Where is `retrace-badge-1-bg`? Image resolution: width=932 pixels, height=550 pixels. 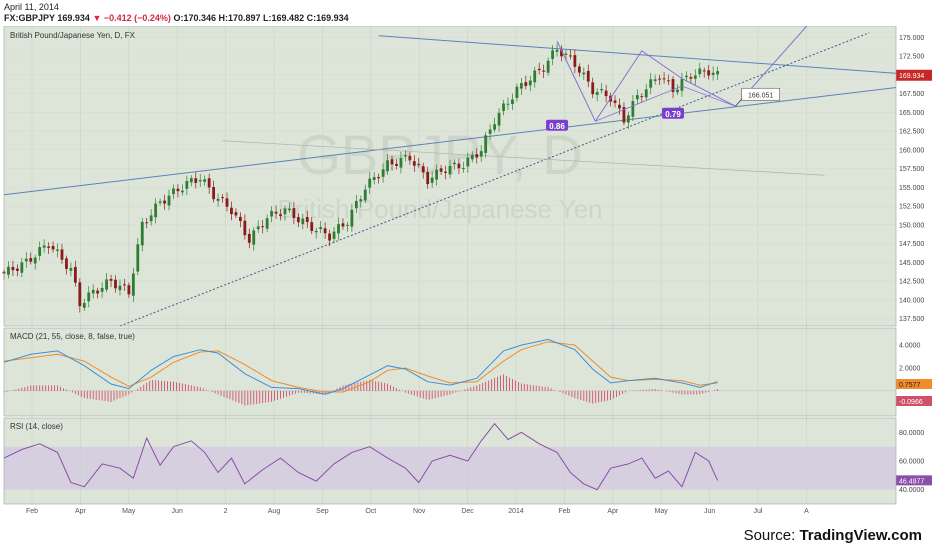 retrace-badge-1-bg is located at coordinates (557, 125).